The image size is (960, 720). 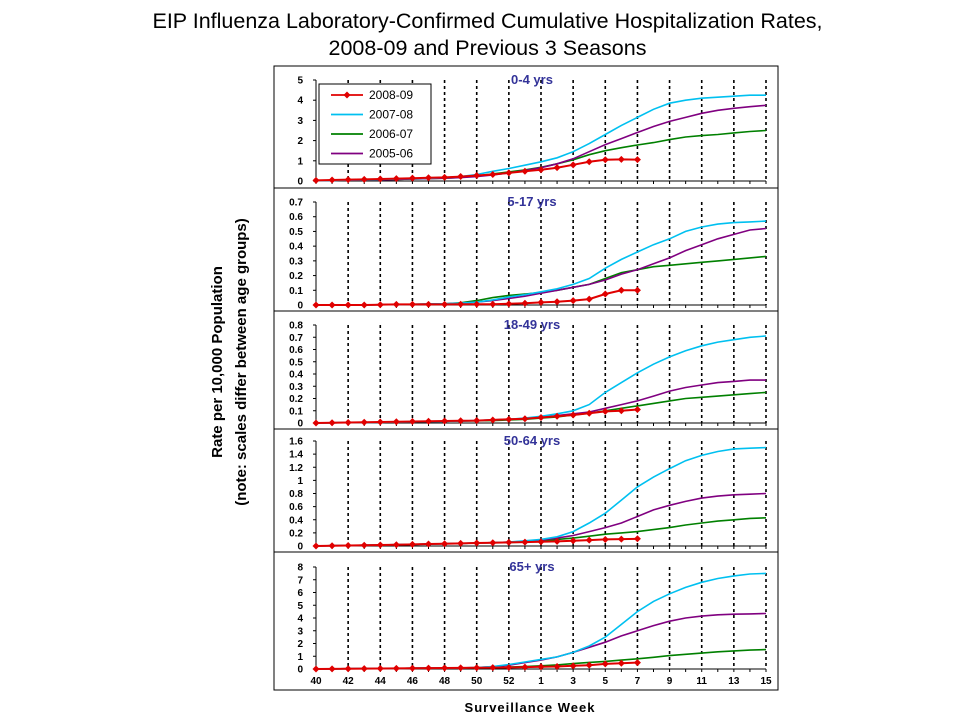 What do you see at coordinates (375, 124) in the screenshot?
I see `chart-legend: 2008-09 2007-08 2006-07 2005-06` at bounding box center [375, 124].